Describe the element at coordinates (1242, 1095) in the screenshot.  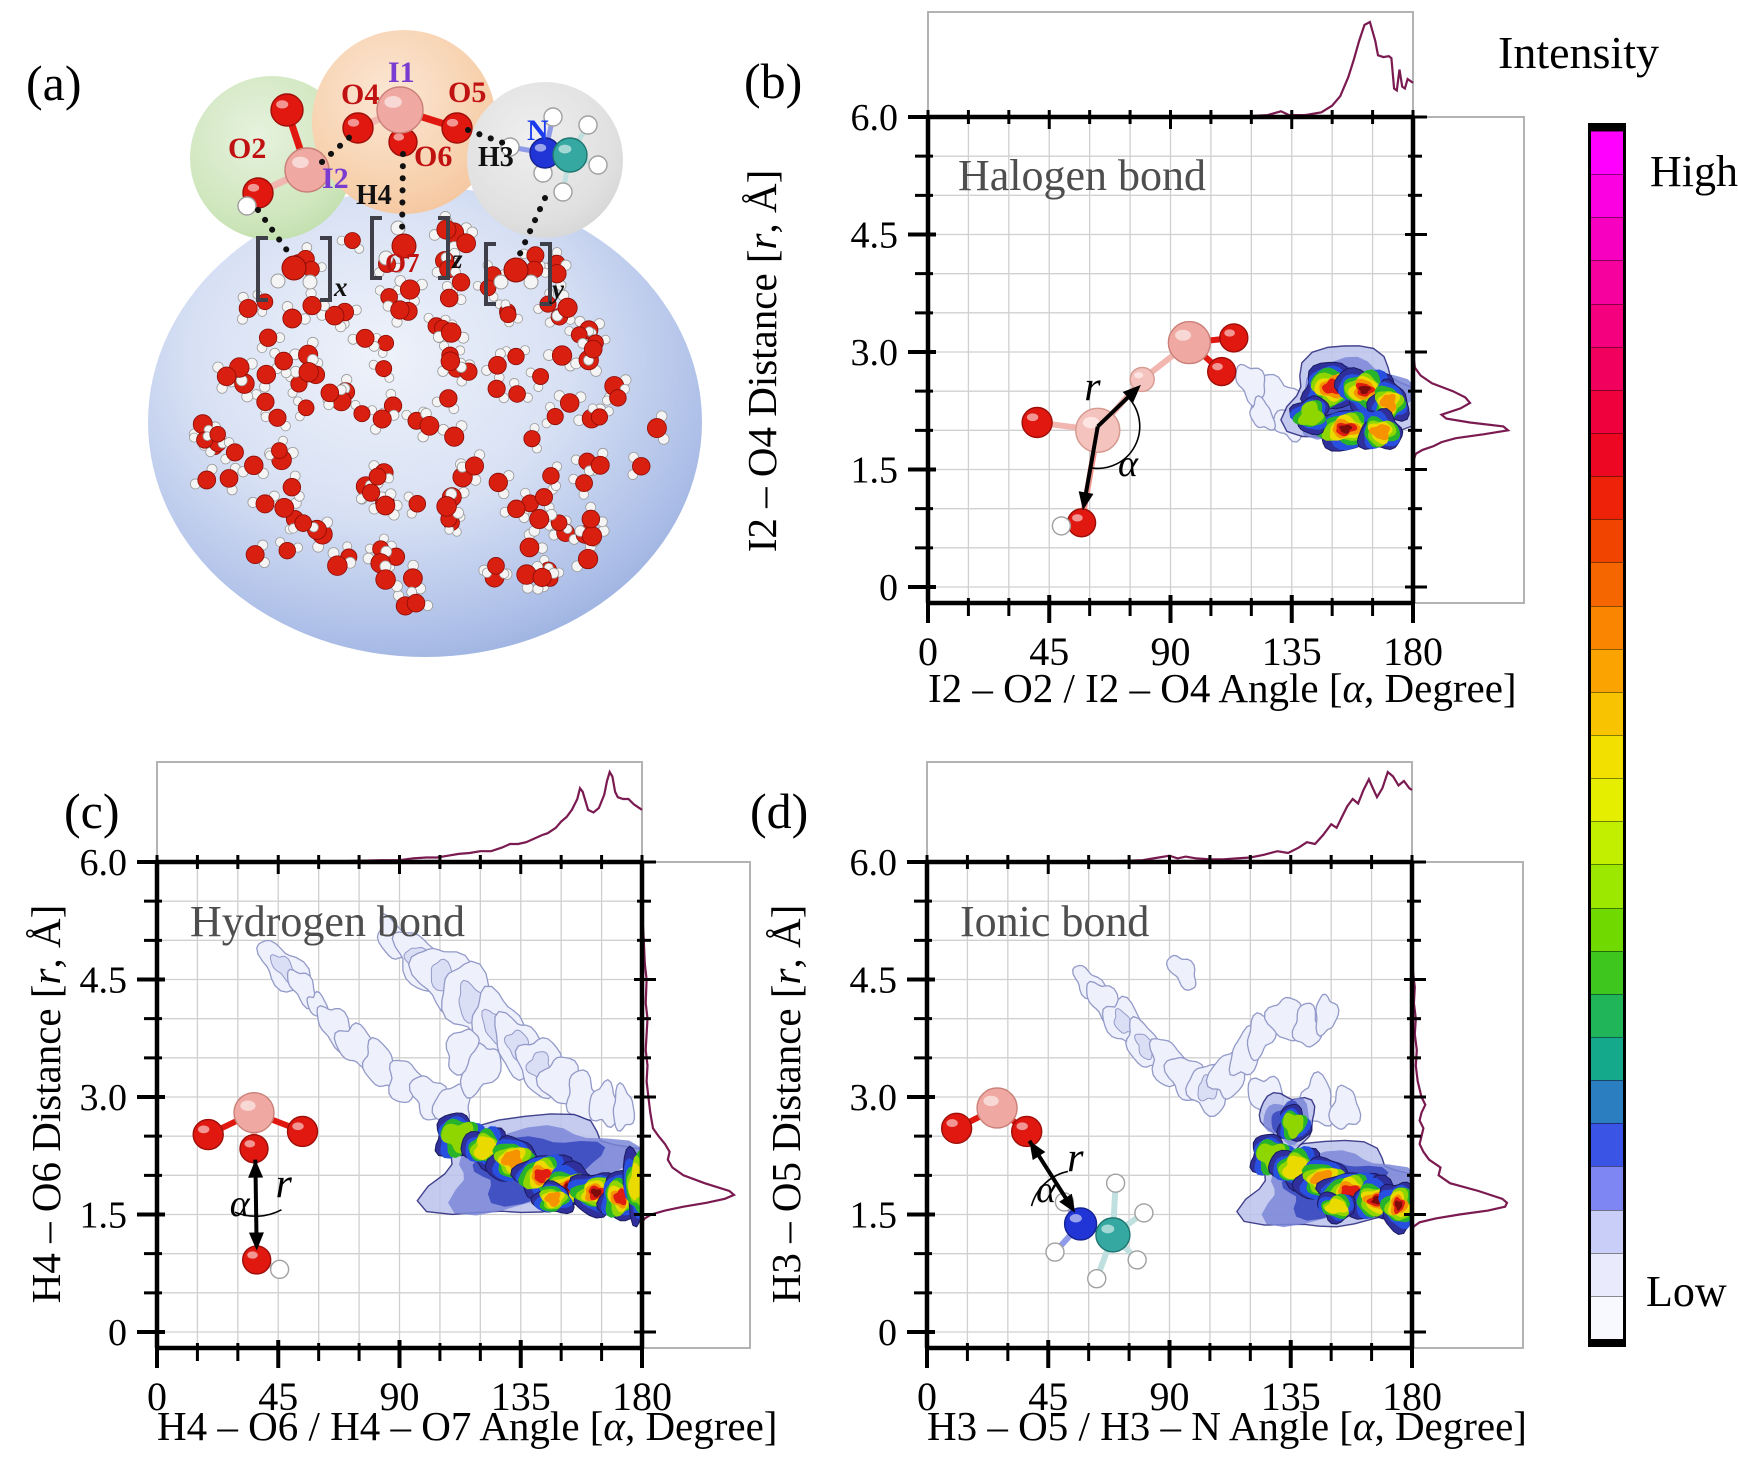
I see `panel-d-contours` at that location.